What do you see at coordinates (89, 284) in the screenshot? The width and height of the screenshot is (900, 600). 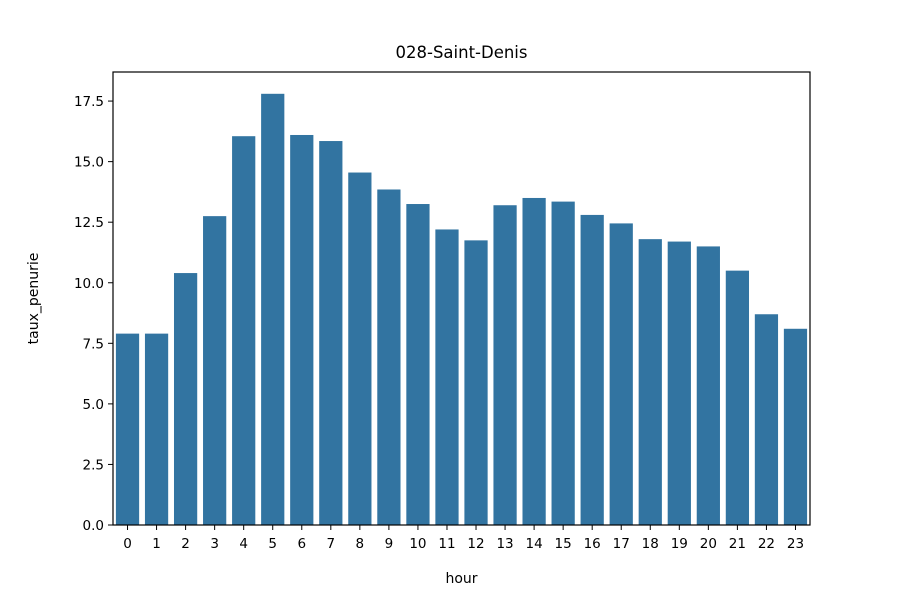 I see `y-tick-label: 10.0` at bounding box center [89, 284].